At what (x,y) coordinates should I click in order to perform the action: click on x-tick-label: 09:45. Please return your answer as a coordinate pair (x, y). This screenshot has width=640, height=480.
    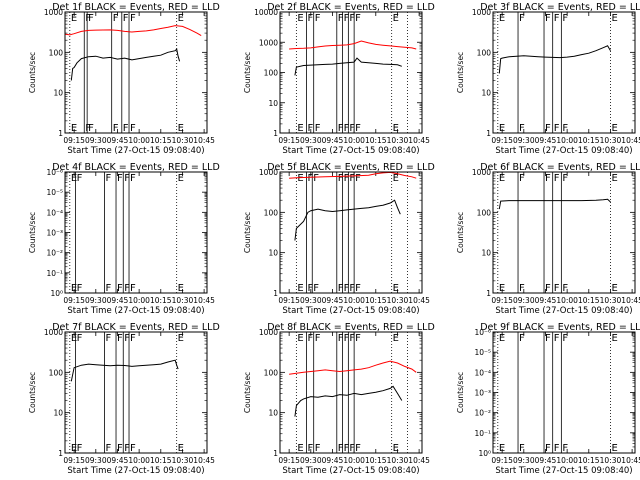
    Looking at the image, I should click on (546, 460).